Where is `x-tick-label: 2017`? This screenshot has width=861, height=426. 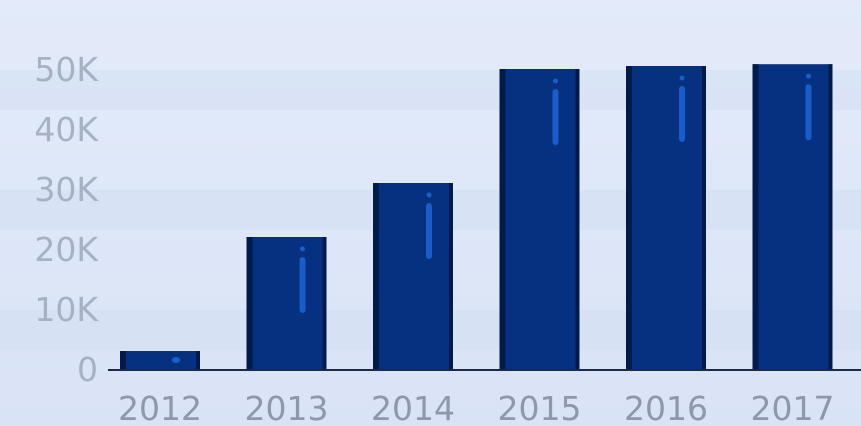
x-tick-label: 2017 is located at coordinates (793, 407).